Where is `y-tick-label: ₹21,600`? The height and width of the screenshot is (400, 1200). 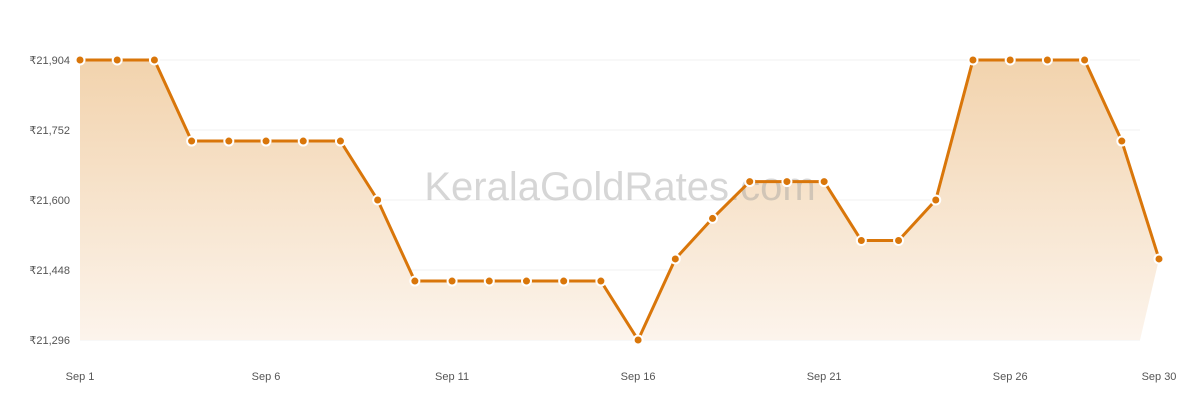
y-tick-label: ₹21,600 is located at coordinates (49, 201).